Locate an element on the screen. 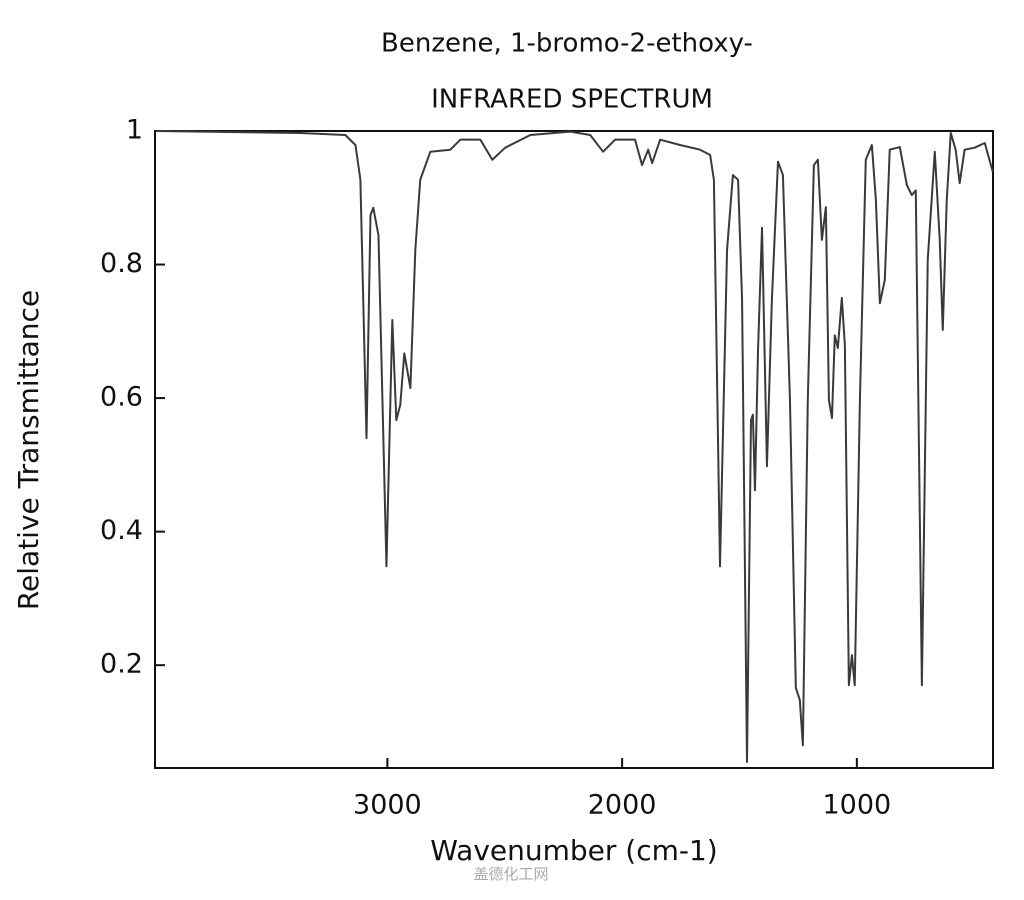 The height and width of the screenshot is (900, 1024). watermark: 盖德化工网 is located at coordinates (510, 874).